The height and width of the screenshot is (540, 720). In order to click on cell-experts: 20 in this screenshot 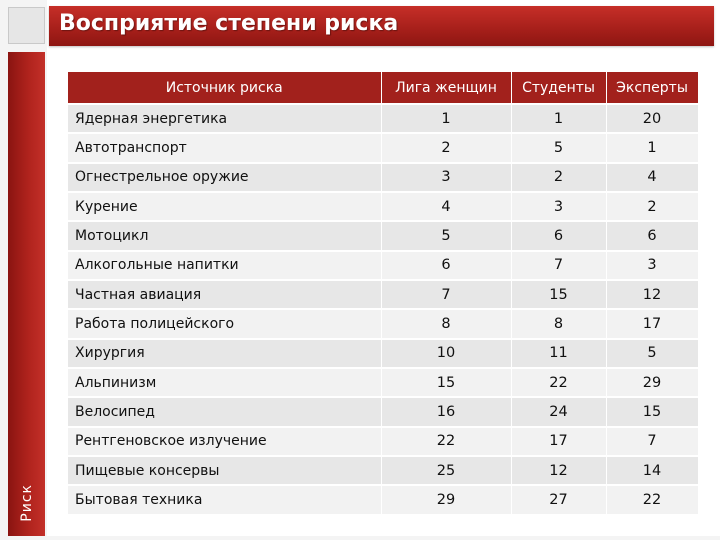, I will do `click(652, 119)`.